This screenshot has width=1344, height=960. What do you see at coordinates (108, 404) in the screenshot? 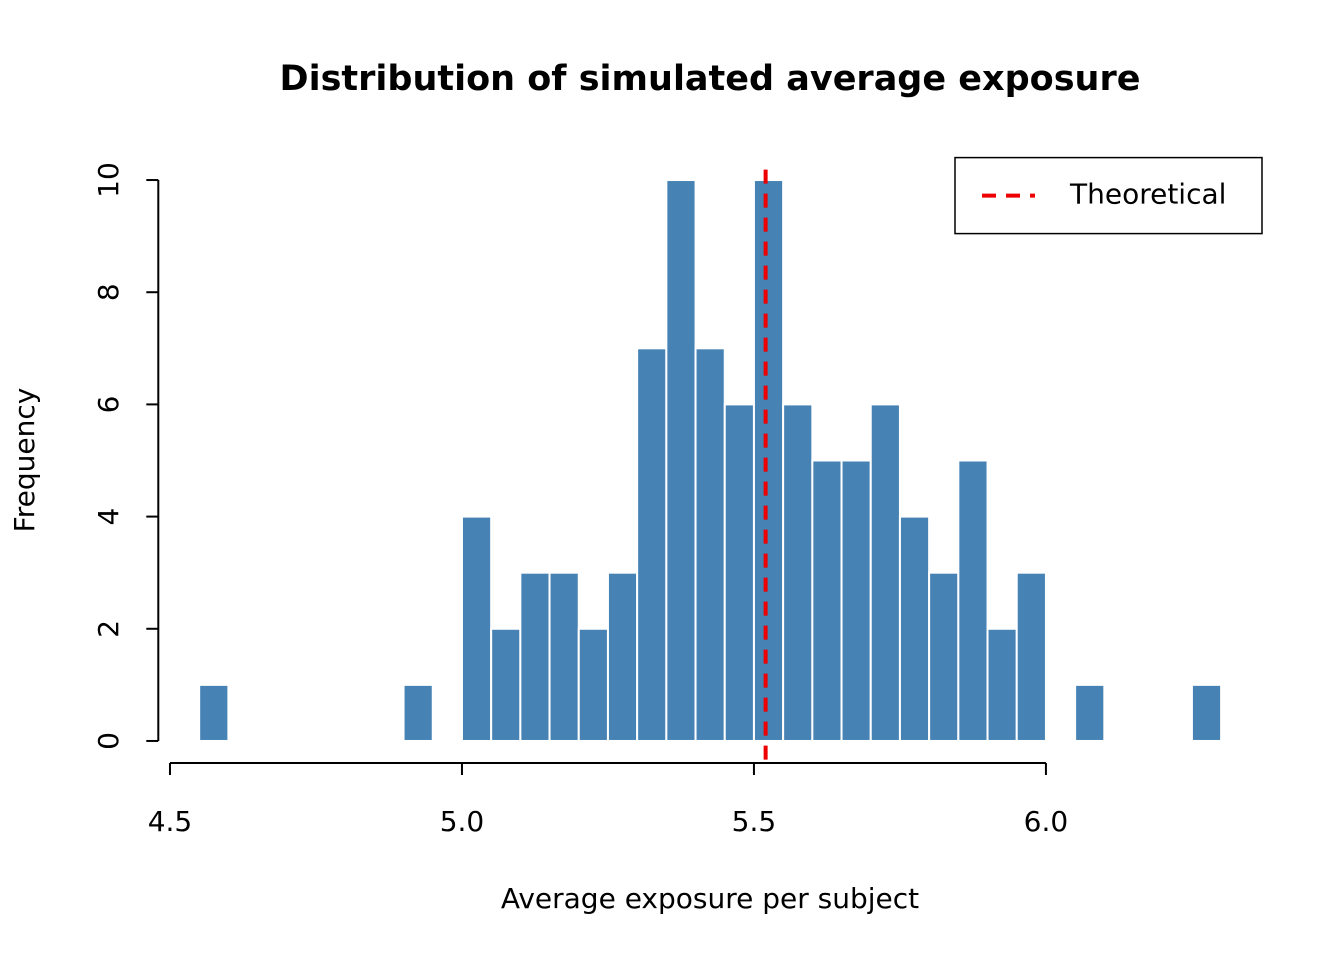
I see `y-tick-label: 6` at bounding box center [108, 404].